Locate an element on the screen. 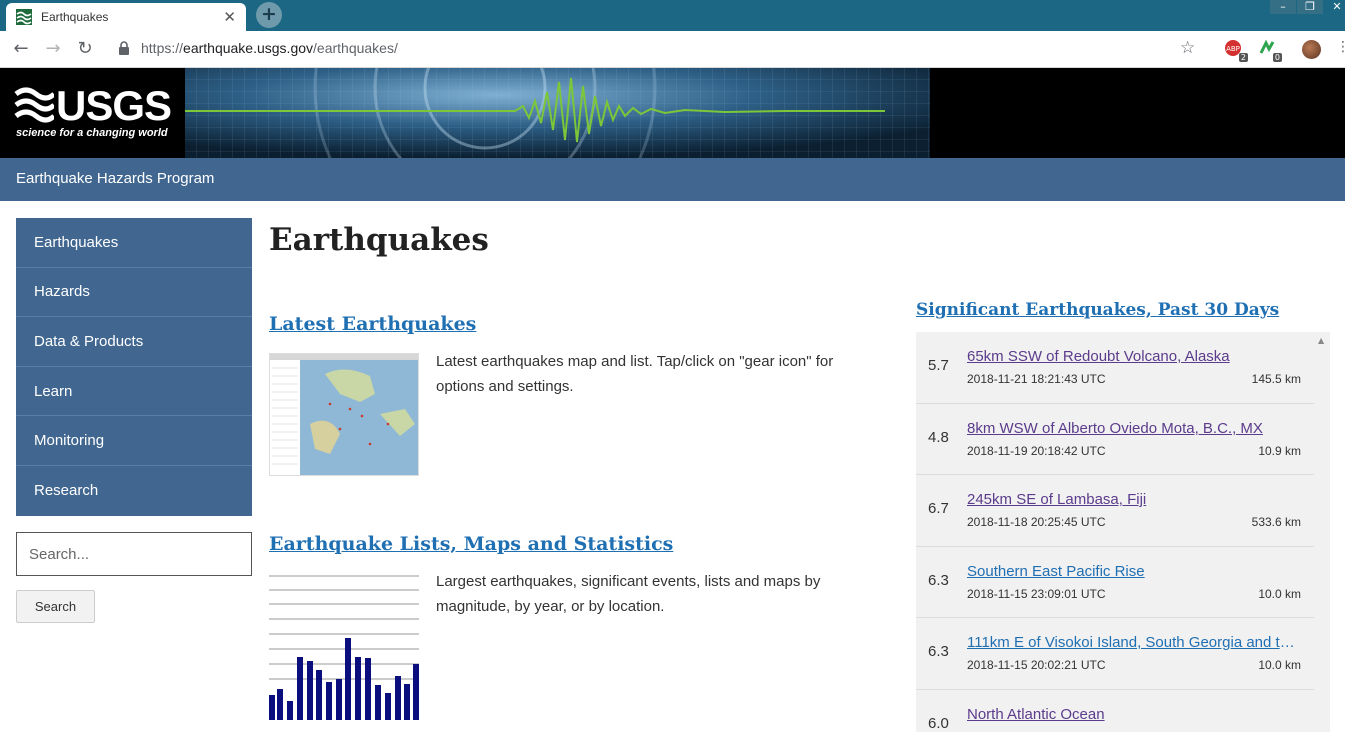  event-time: 2018-11-19 20:18:42 UTC is located at coordinates (1036, 451).